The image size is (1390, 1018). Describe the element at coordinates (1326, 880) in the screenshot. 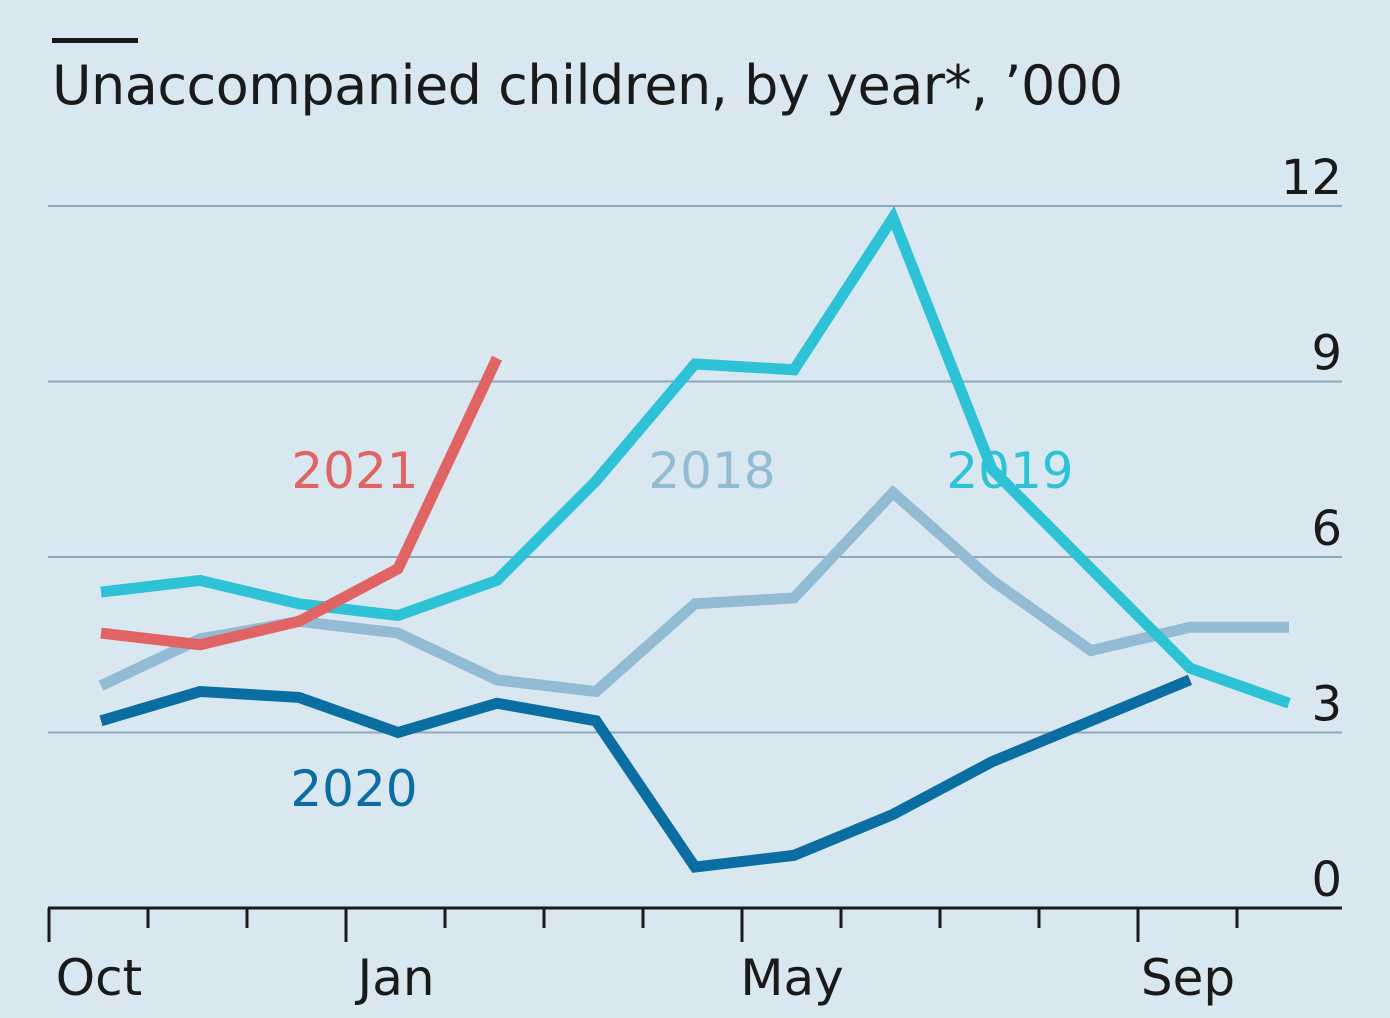

I see `y-tick-label: 0` at that location.